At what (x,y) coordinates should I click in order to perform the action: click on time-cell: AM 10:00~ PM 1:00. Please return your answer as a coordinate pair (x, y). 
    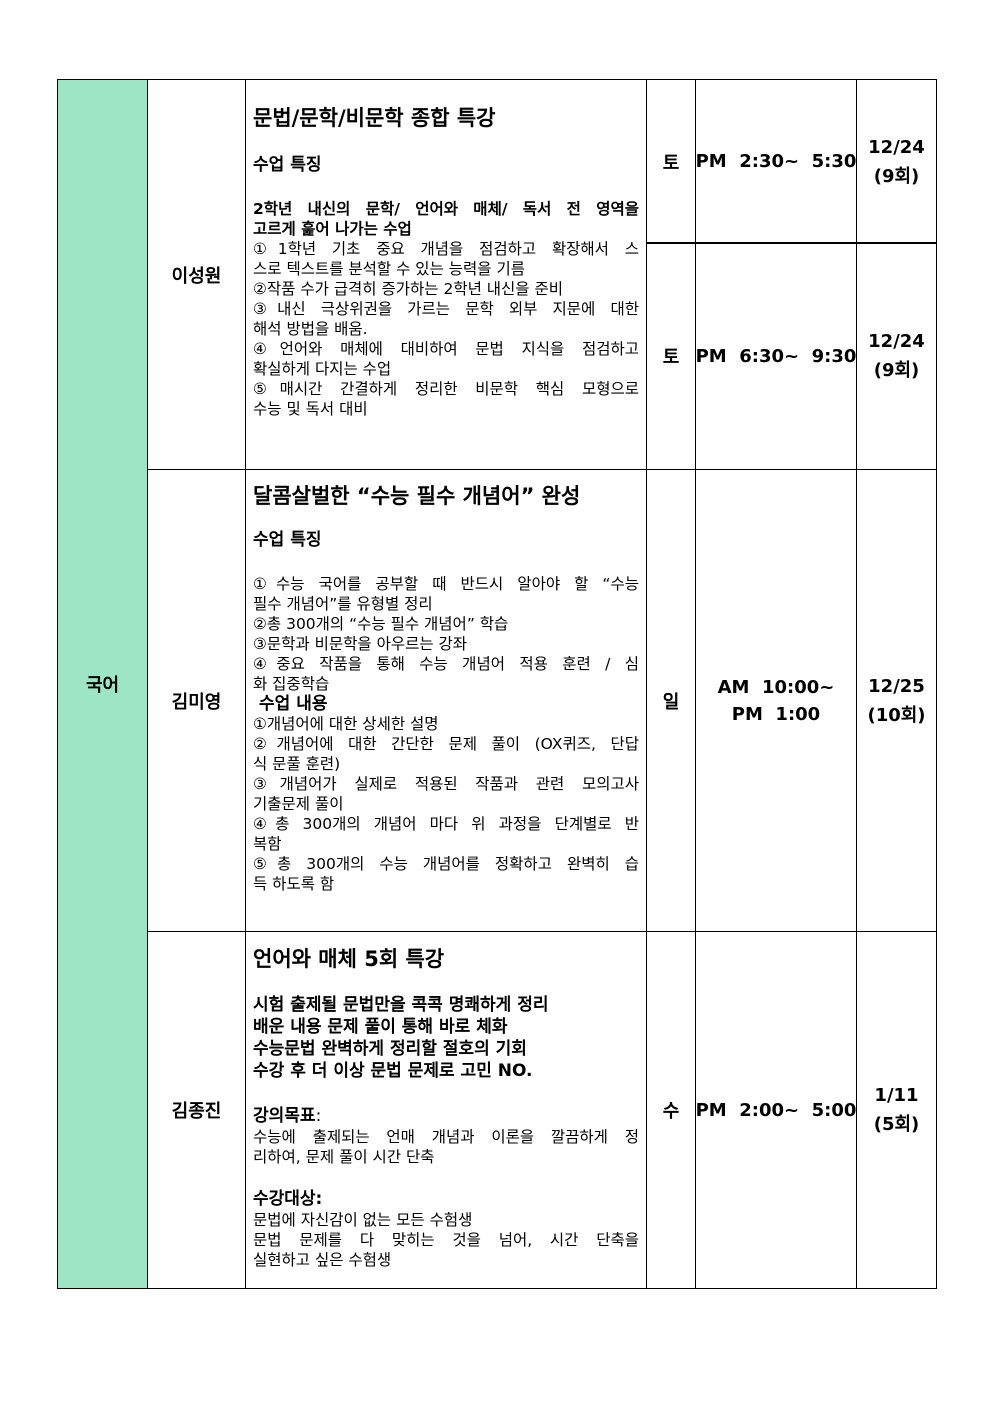
    Looking at the image, I should click on (776, 700).